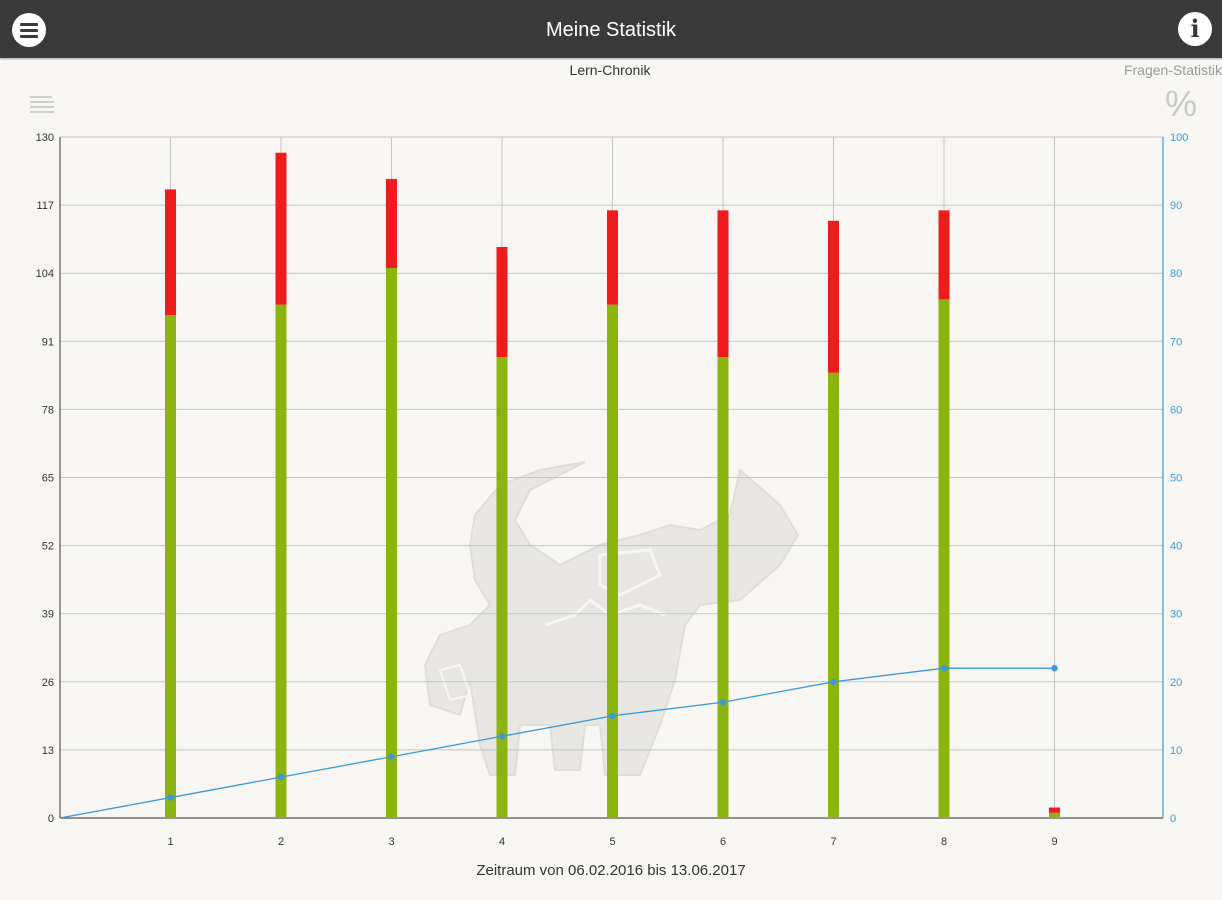  What do you see at coordinates (48, 751) in the screenshot?
I see `y-tick-label: 13` at bounding box center [48, 751].